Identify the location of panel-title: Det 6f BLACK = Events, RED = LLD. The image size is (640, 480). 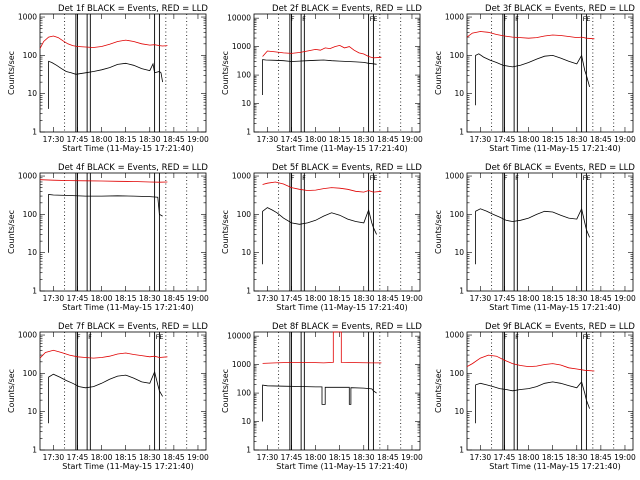
(560, 168).